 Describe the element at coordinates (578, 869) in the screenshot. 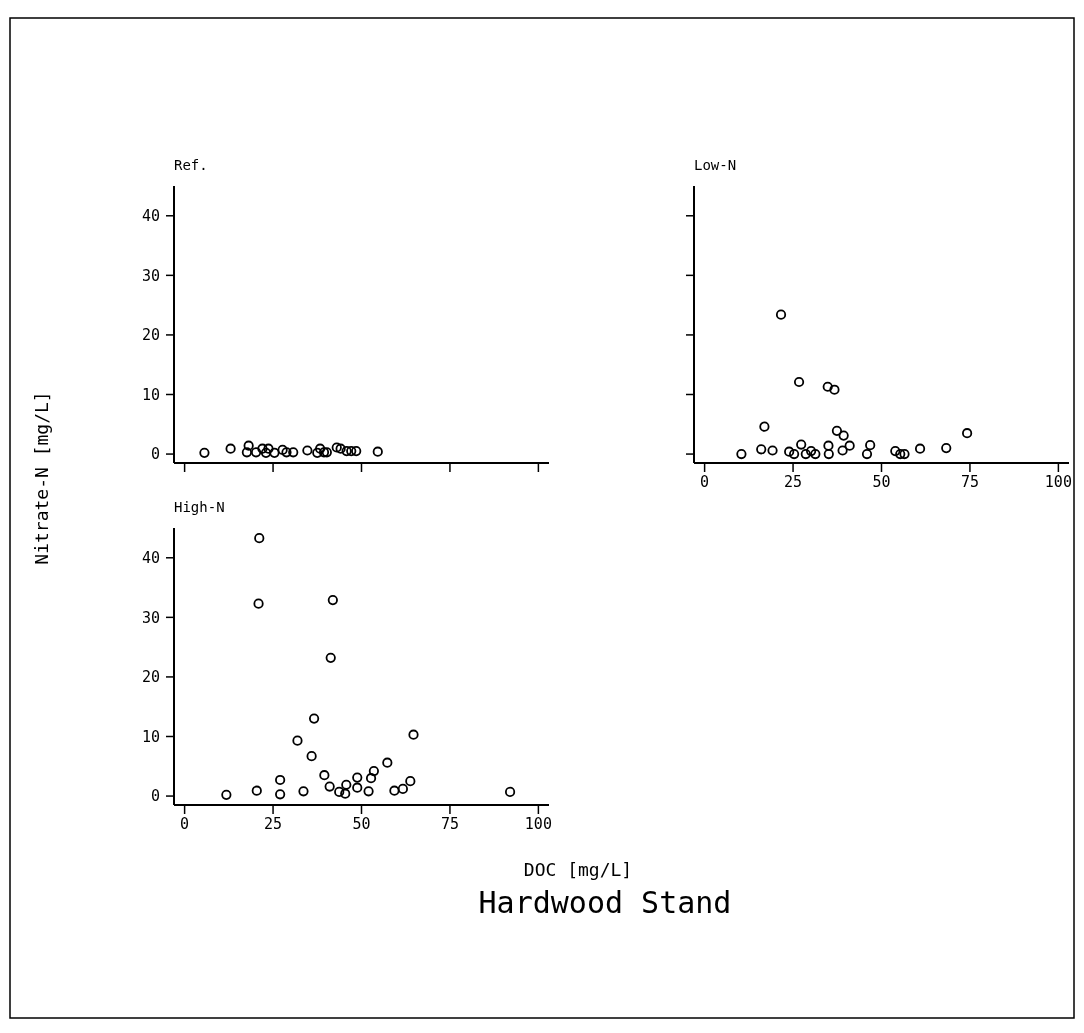

I see `x-axis-title: DOC [mg/L]` at that location.